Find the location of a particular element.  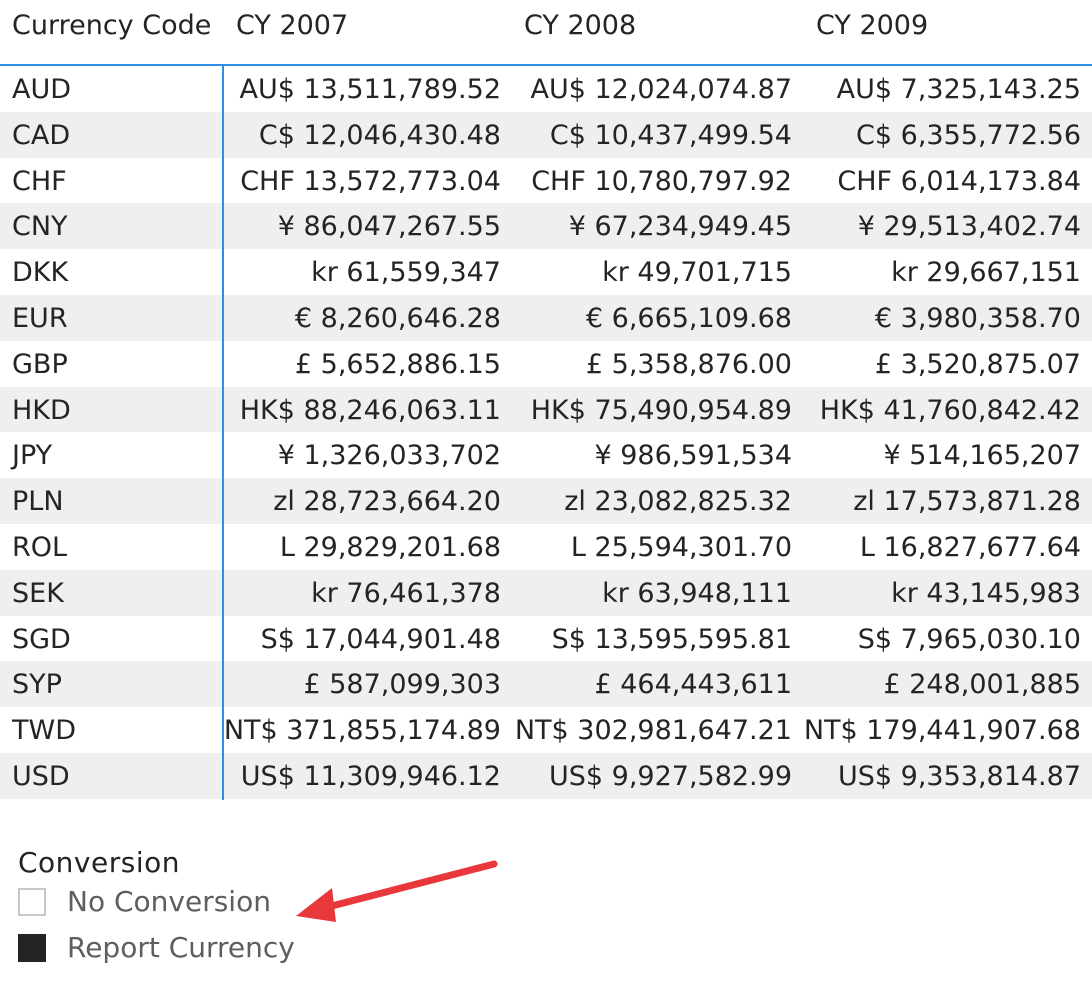

cell-cy-2009: L 16,827,677.64 is located at coordinates (970, 547).